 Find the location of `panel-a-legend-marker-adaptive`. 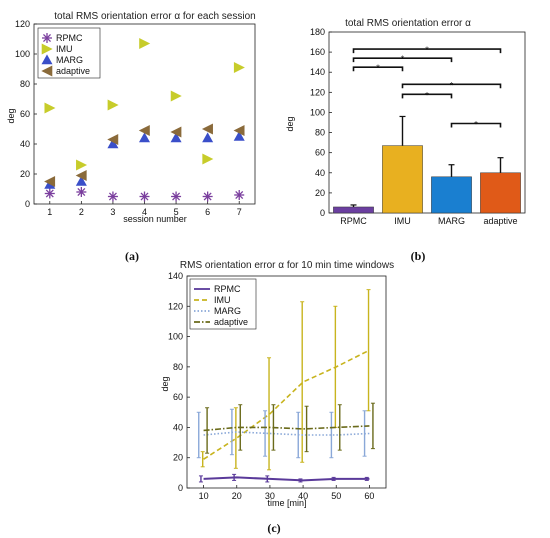

panel-a-legend-marker-adaptive is located at coordinates (47, 71).